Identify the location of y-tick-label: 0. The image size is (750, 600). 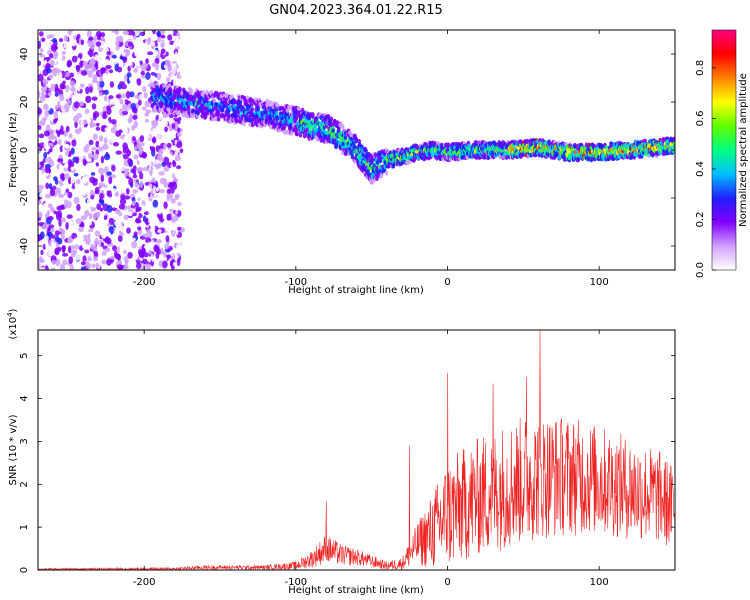
(24, 150).